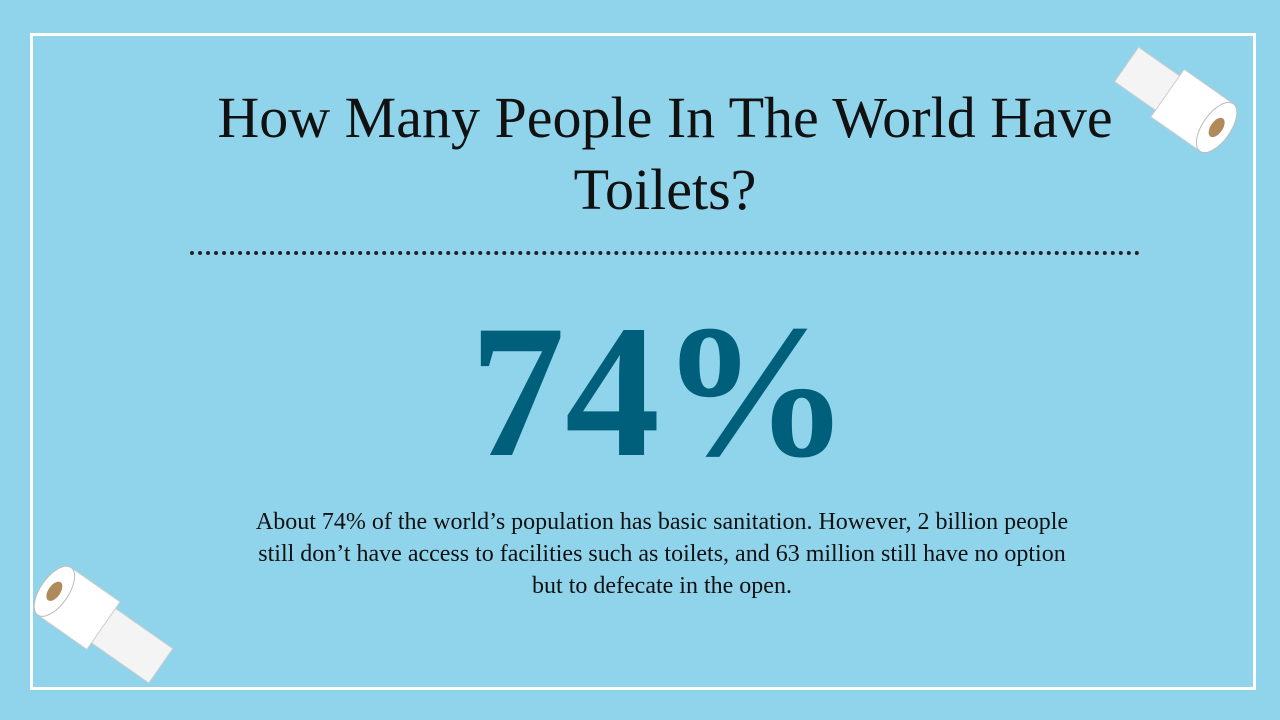 The image size is (1280, 720). What do you see at coordinates (1175, 100) in the screenshot?
I see `toilet-roll-top` at bounding box center [1175, 100].